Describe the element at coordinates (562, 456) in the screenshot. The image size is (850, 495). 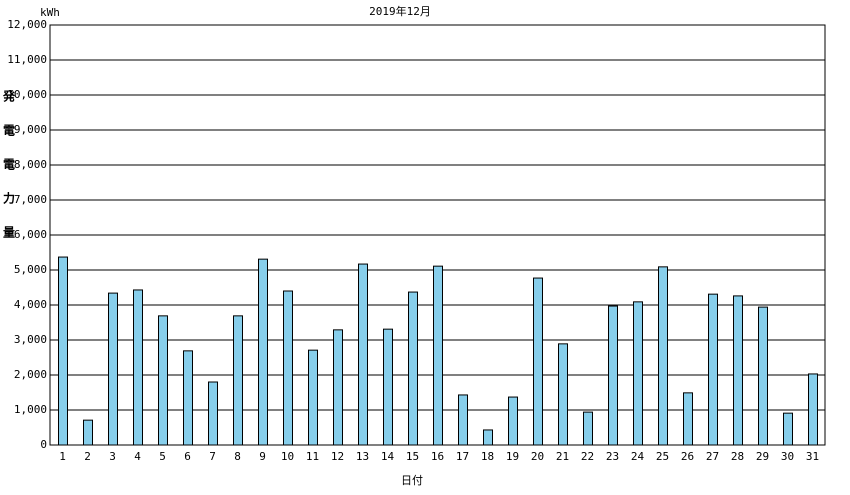
I see `x-tick-label: 21` at that location.